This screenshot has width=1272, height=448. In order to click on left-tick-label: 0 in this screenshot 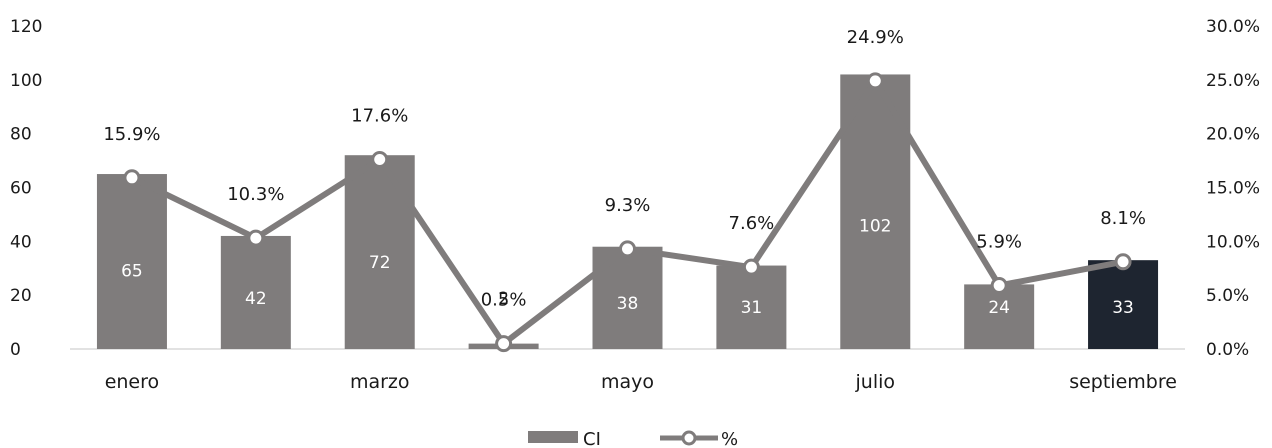, I will do `click(15, 350)`.